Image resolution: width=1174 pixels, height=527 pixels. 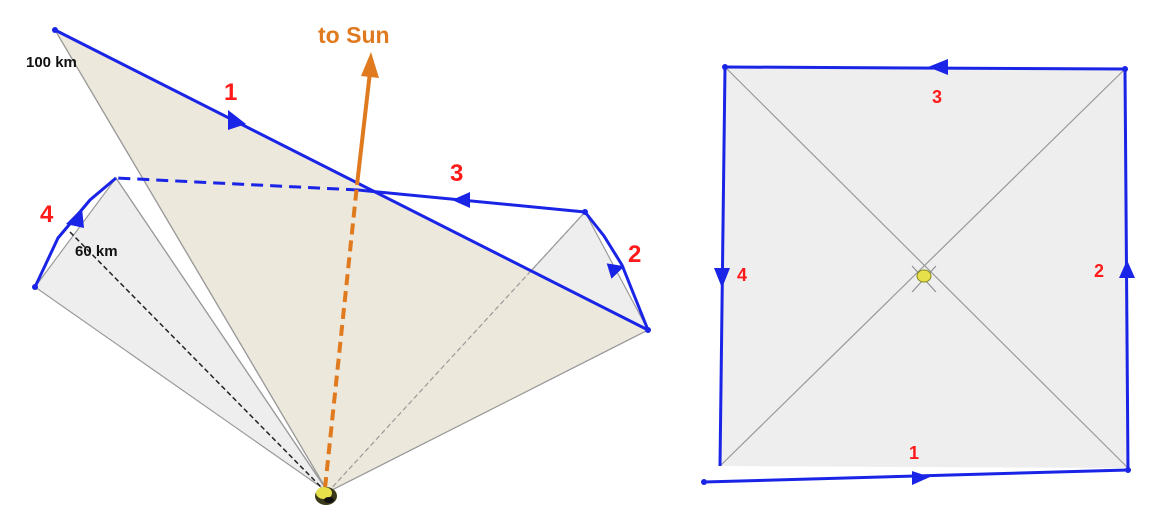 I want to click on edge-line, so click(x=222, y=335).